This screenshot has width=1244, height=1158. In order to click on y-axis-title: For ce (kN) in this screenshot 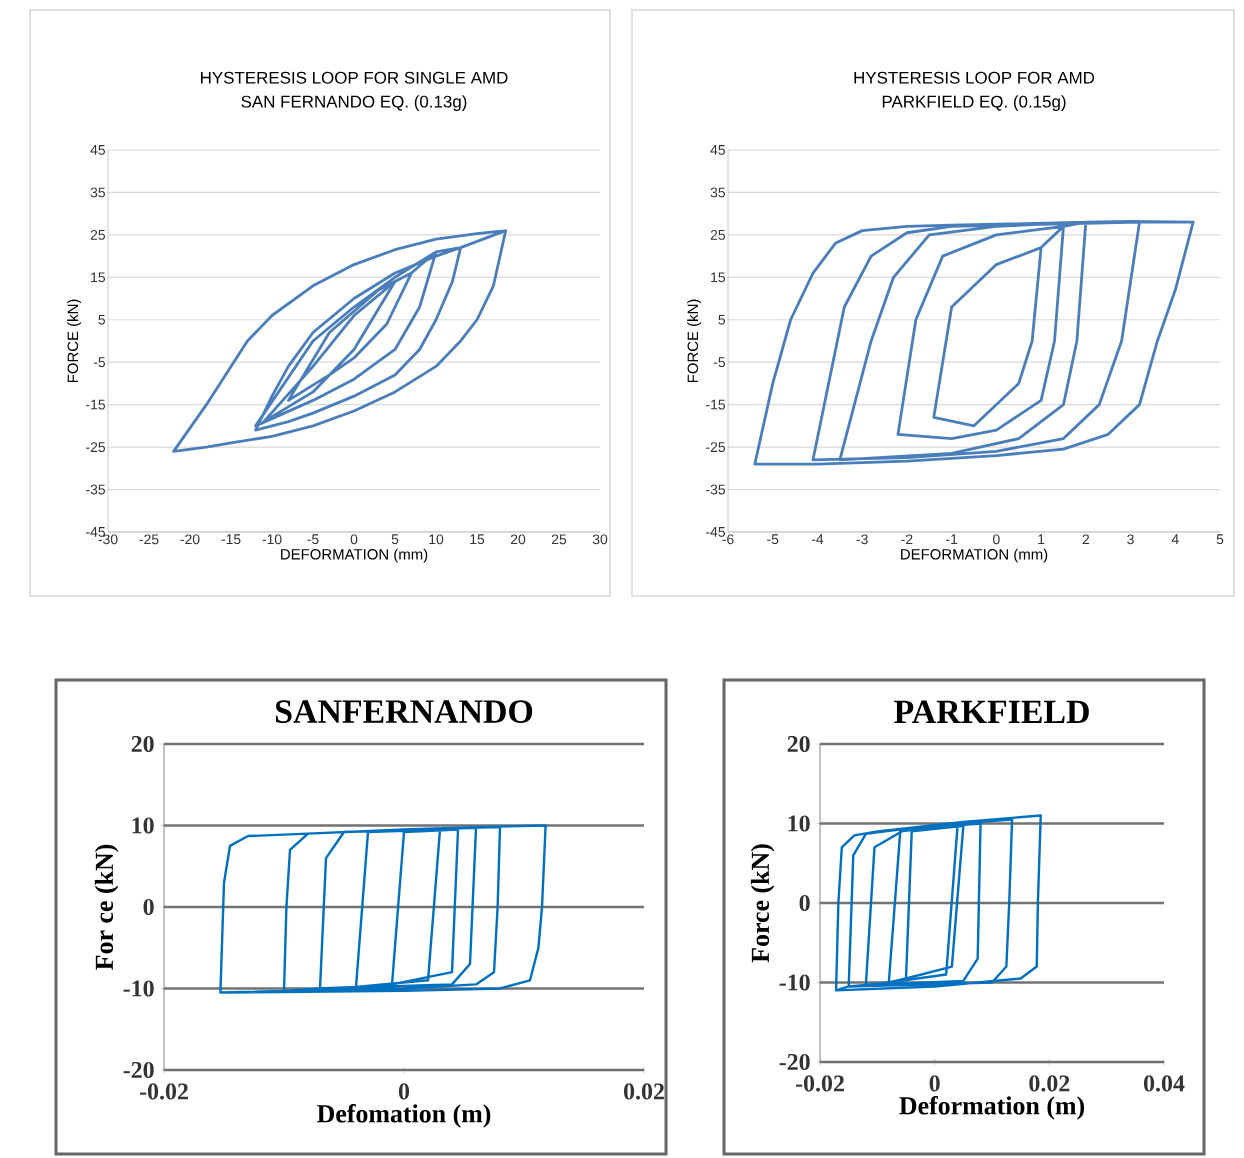, I will do `click(106, 907)`.